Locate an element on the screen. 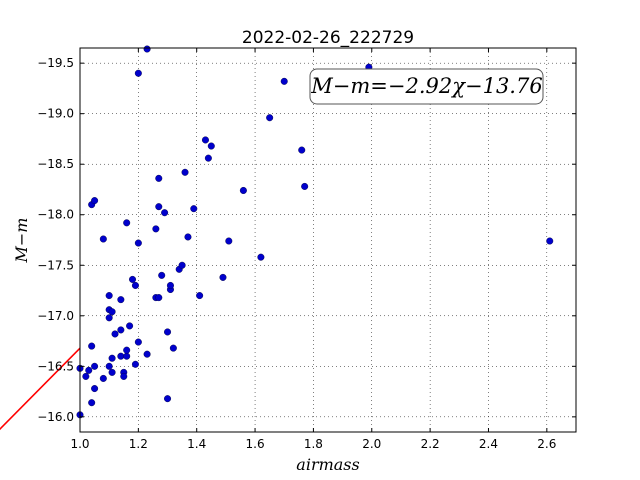 Image resolution: width=640 pixels, height=480 pixels. y-tick-label: −17.0 is located at coordinates (55, 316).